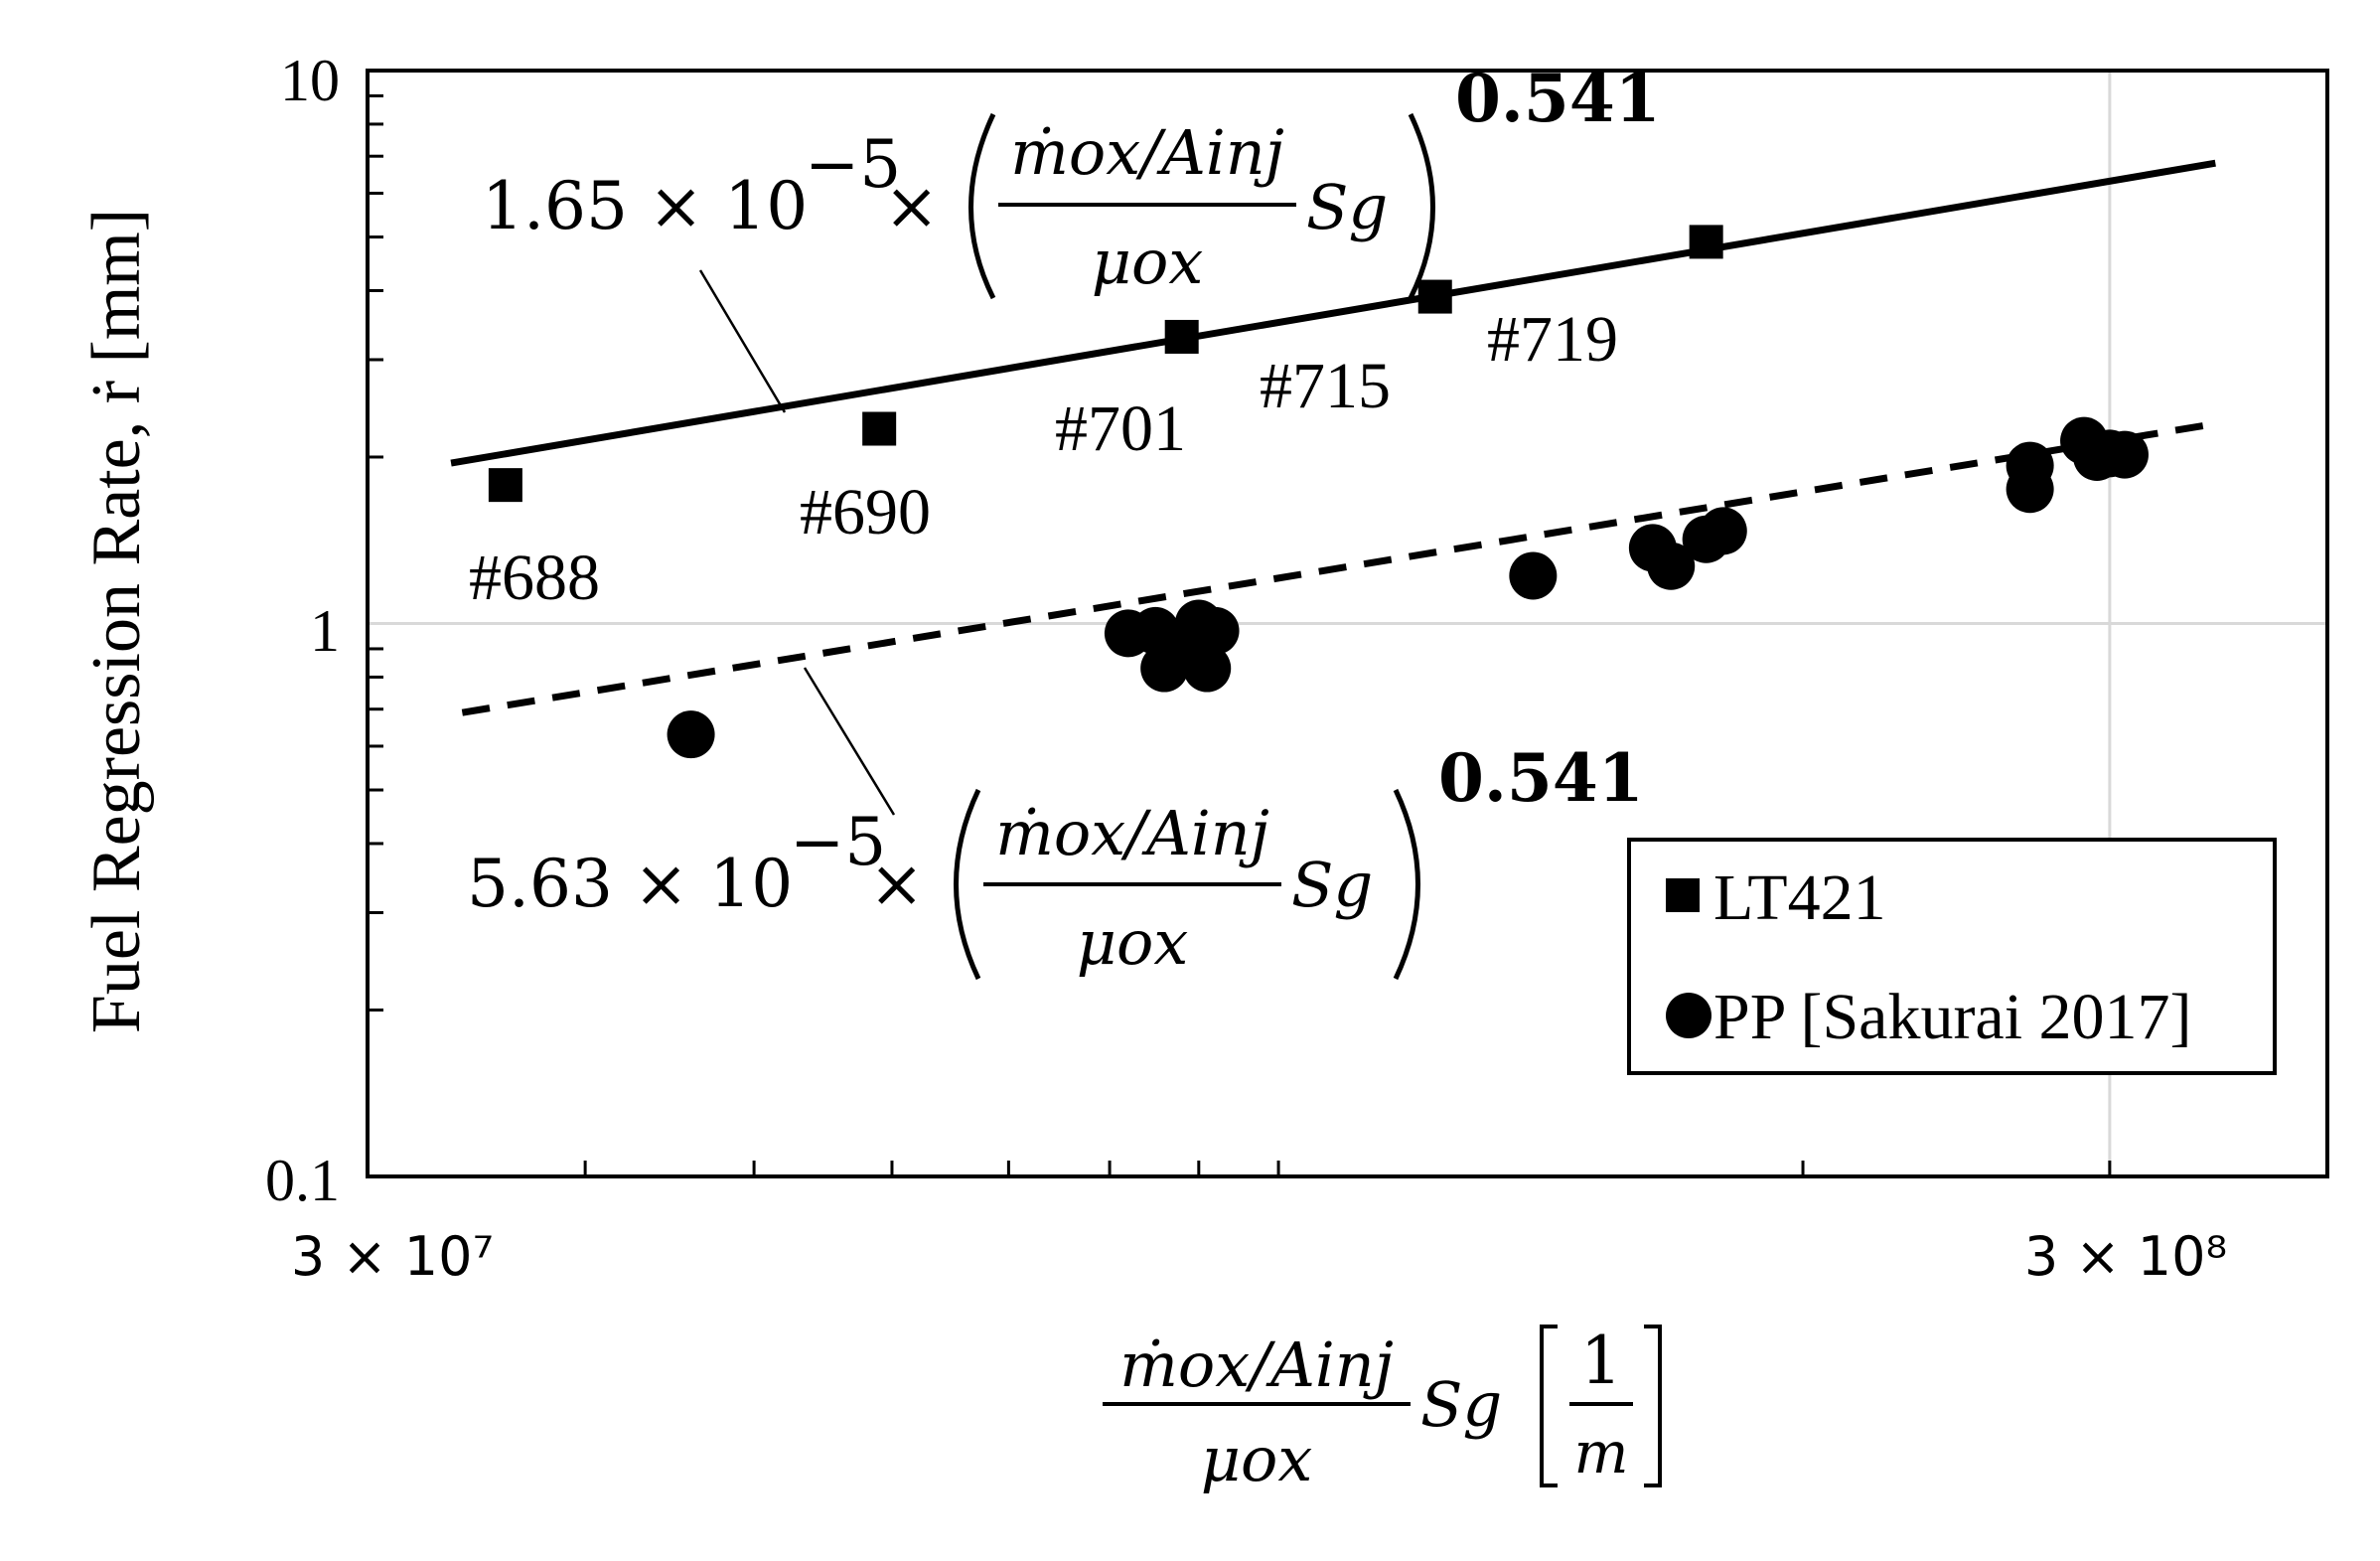 The width and height of the screenshot is (2380, 1561). I want to click on y-tick-label: 0.1, so click(302, 1180).